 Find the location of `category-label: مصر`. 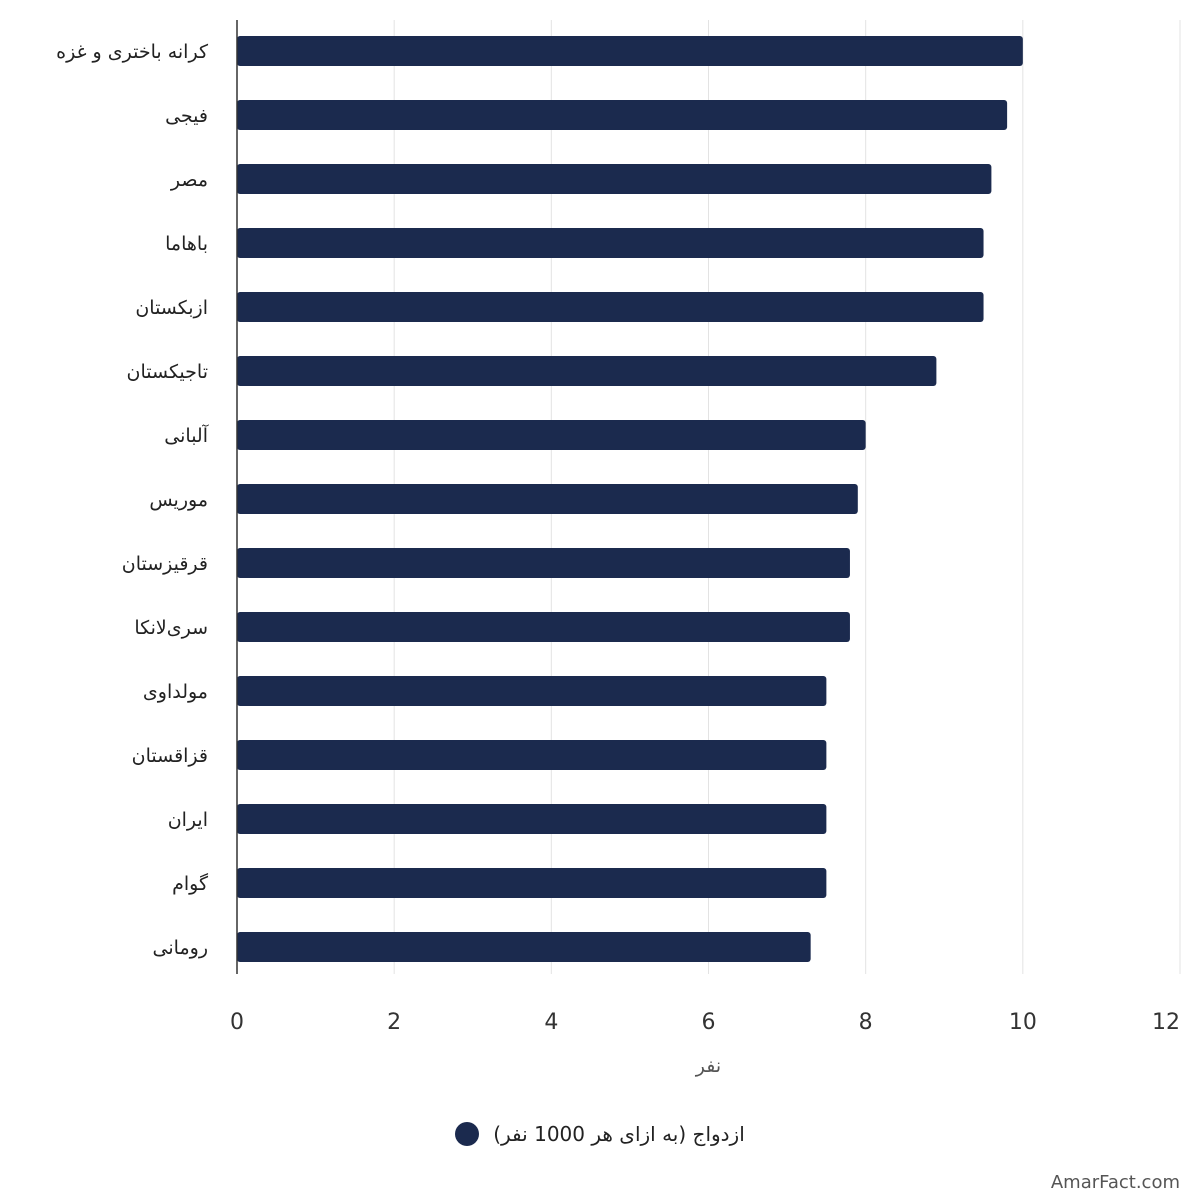

category-label: مصر is located at coordinates (189, 180).